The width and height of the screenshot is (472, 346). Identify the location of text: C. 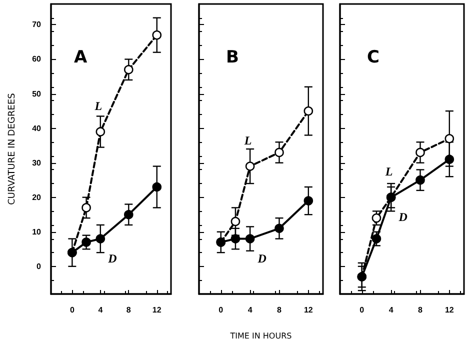
(373, 58).